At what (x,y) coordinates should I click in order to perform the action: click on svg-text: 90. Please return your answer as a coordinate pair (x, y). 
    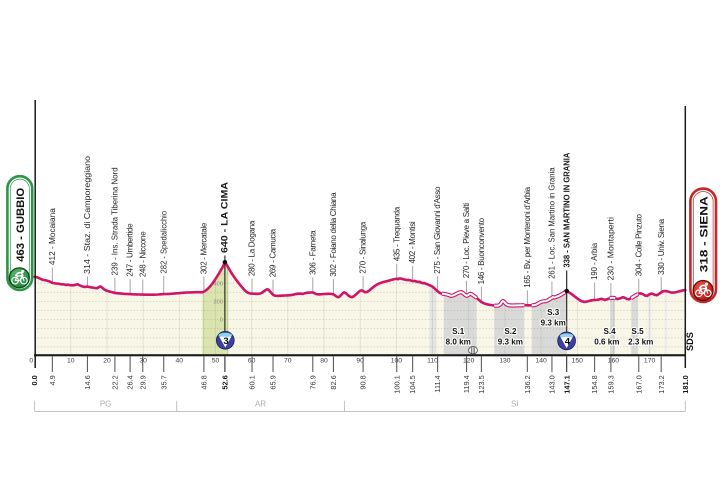
    Looking at the image, I should click on (360, 361).